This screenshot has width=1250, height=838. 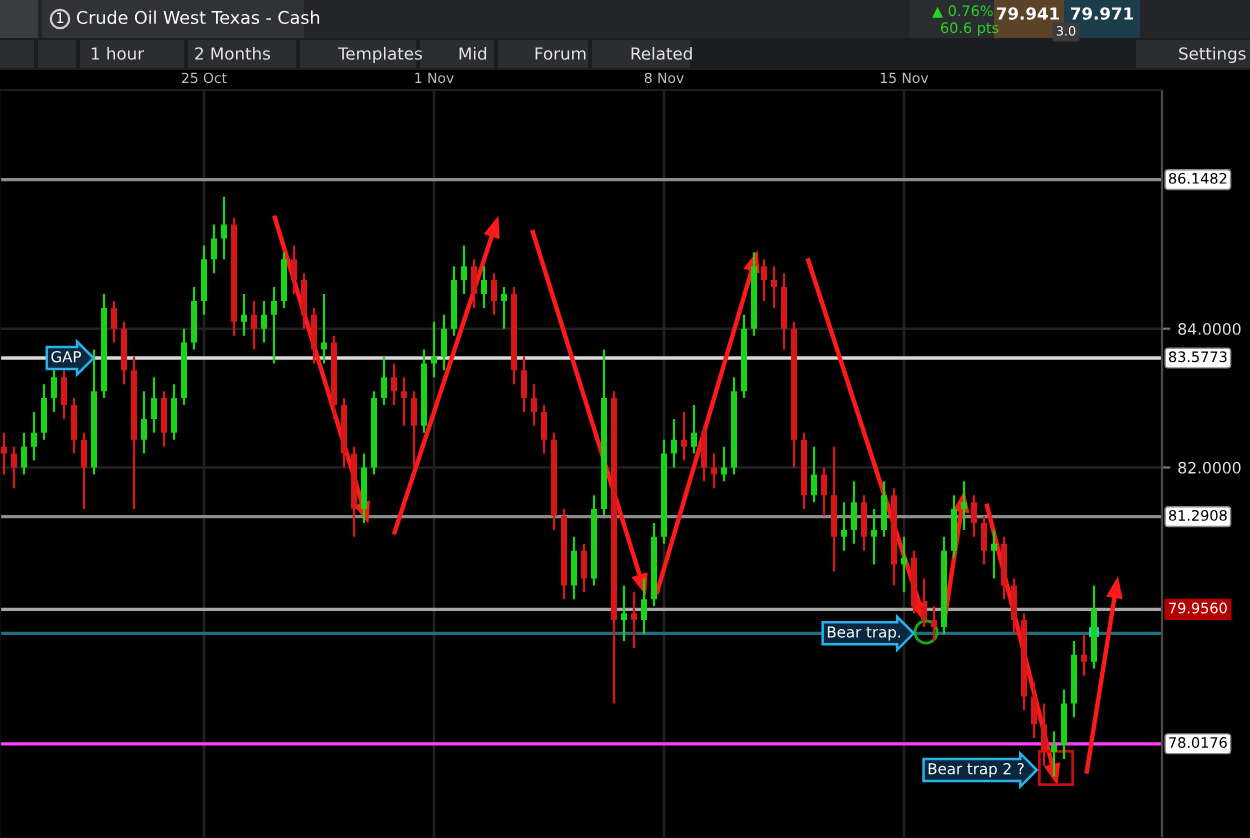 What do you see at coordinates (198, 17) in the screenshot?
I see `chart-title: Crude Oil West Texas - Cash` at bounding box center [198, 17].